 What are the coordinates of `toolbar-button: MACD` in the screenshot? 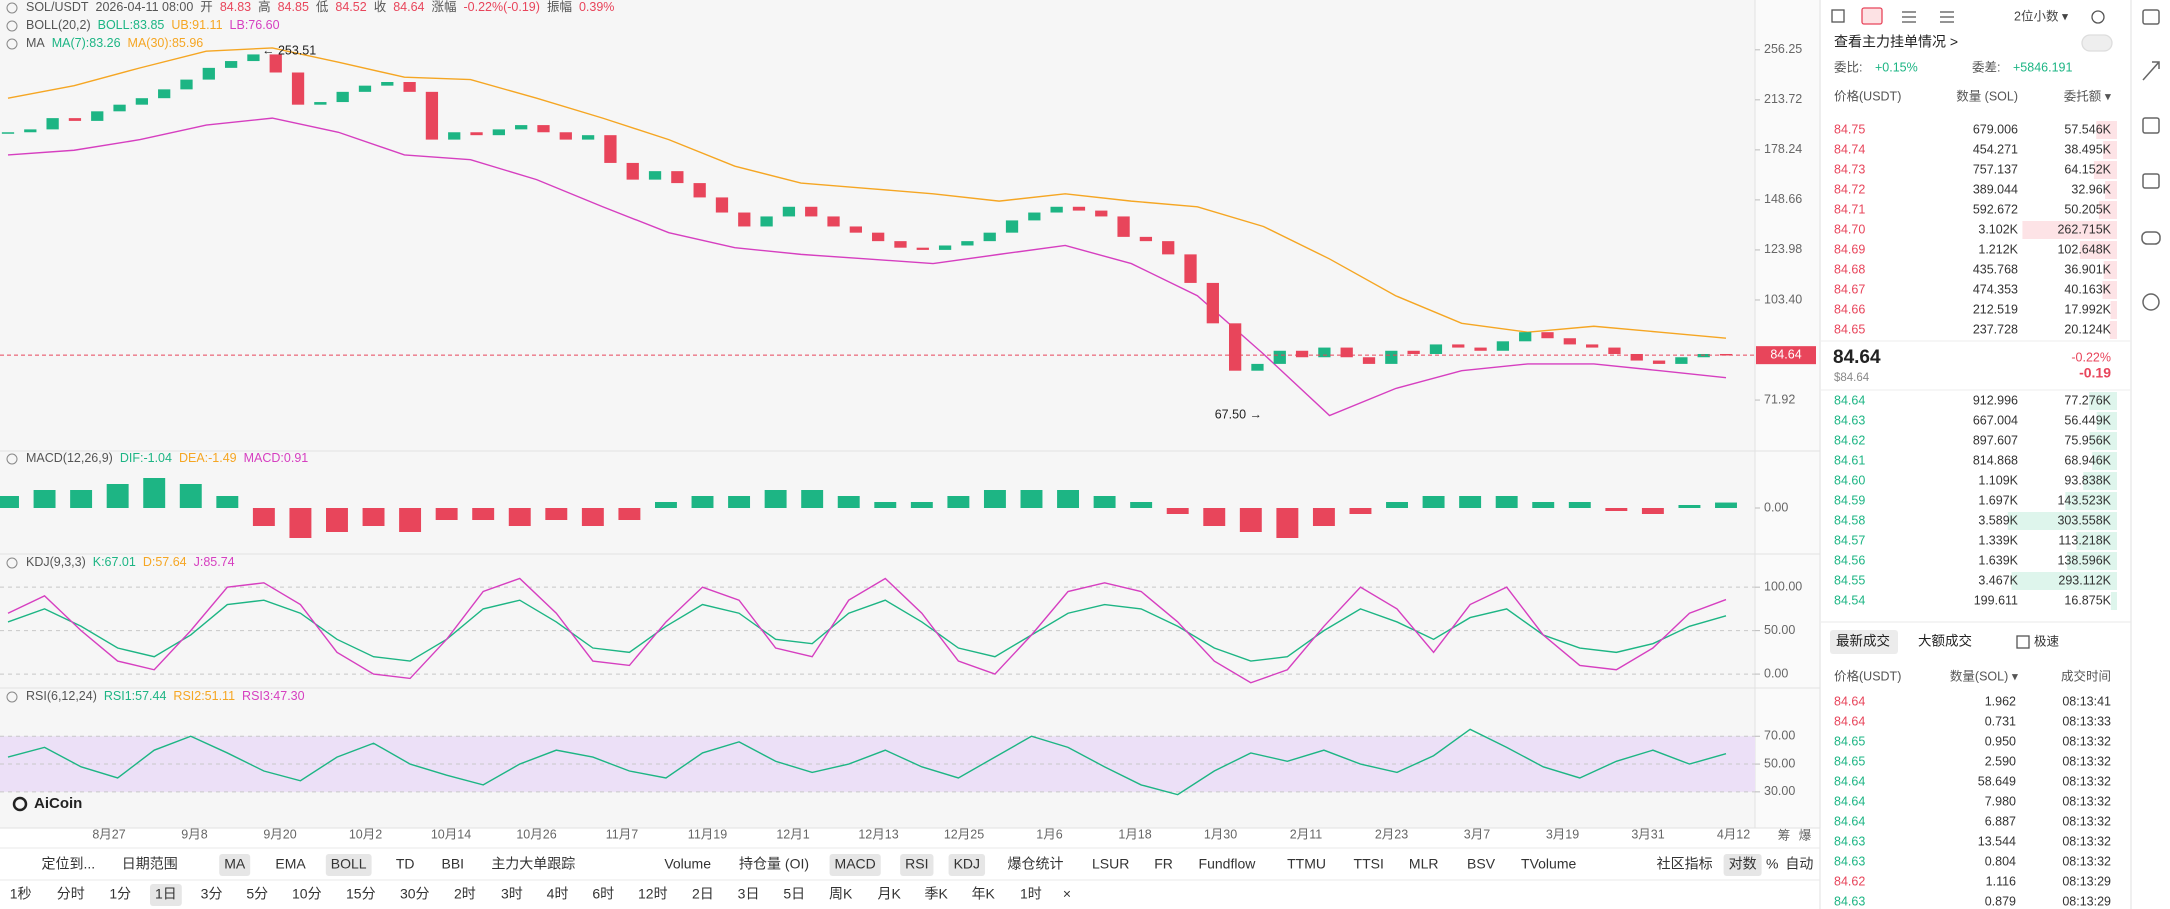 It's located at (855, 865).